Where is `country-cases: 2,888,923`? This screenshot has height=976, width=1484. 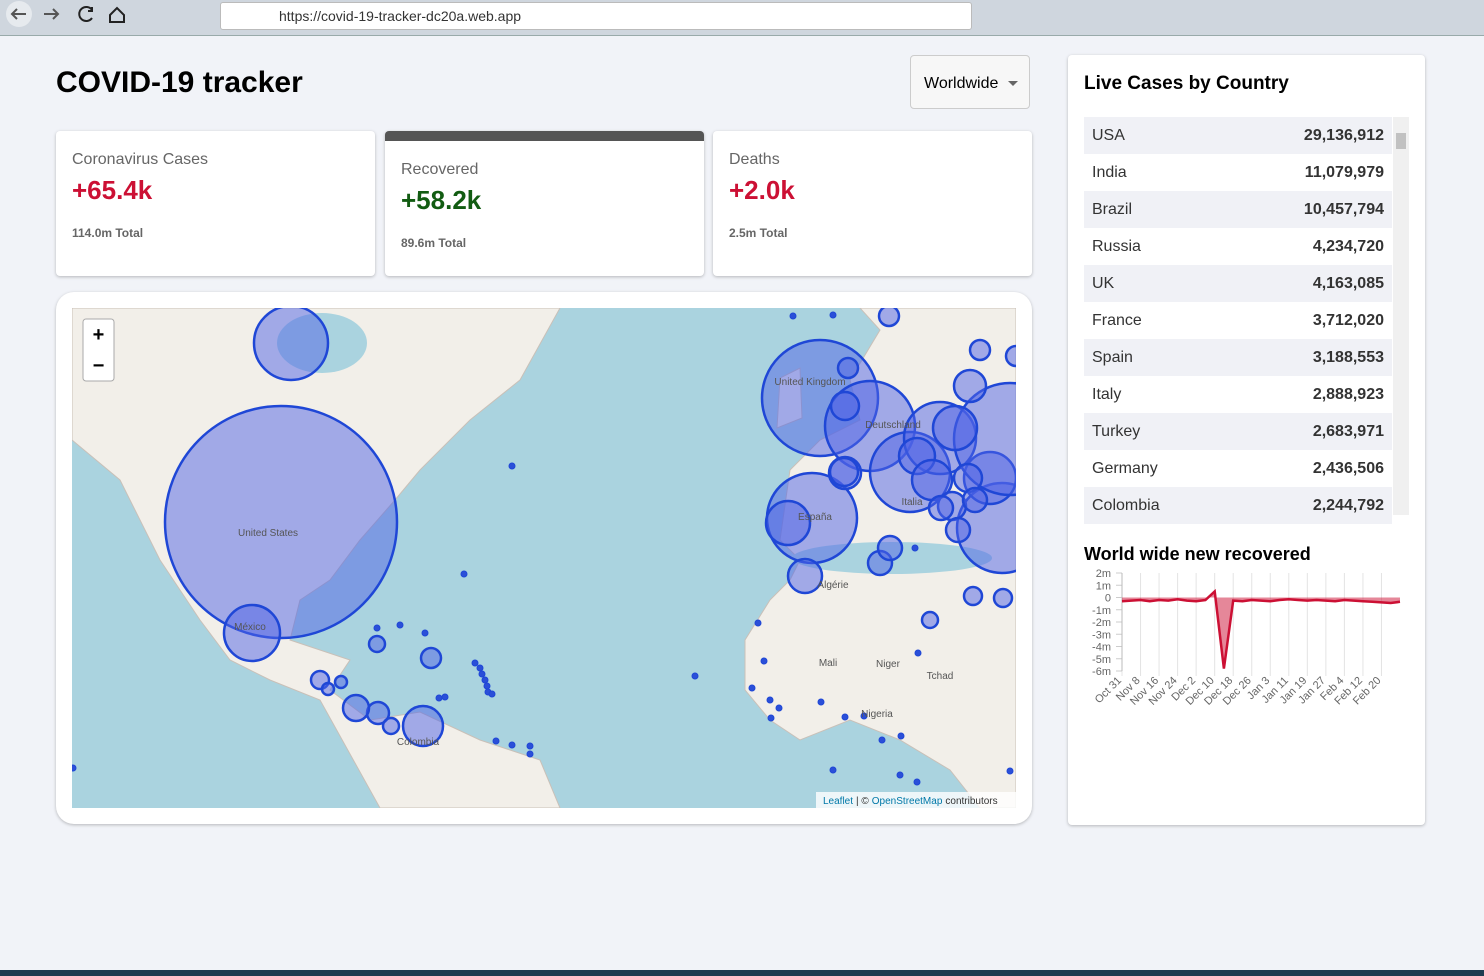
country-cases: 2,888,923 is located at coordinates (1348, 394).